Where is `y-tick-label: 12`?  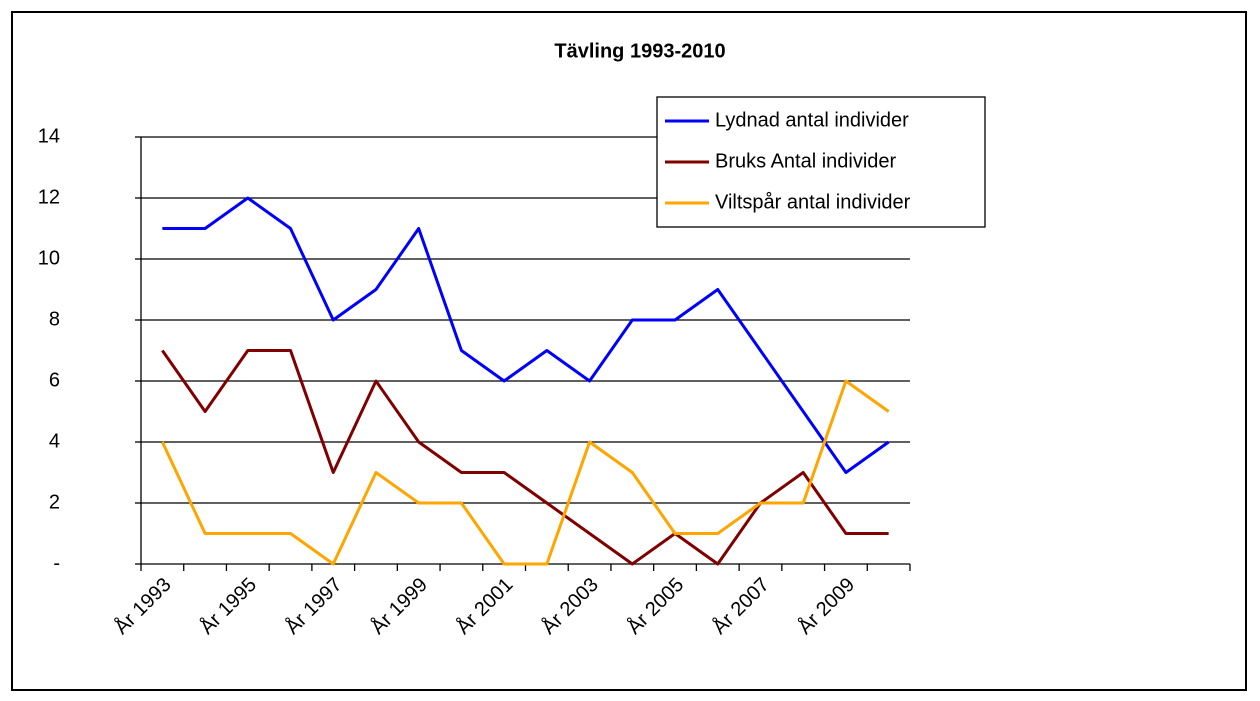 y-tick-label: 12 is located at coordinates (49, 197).